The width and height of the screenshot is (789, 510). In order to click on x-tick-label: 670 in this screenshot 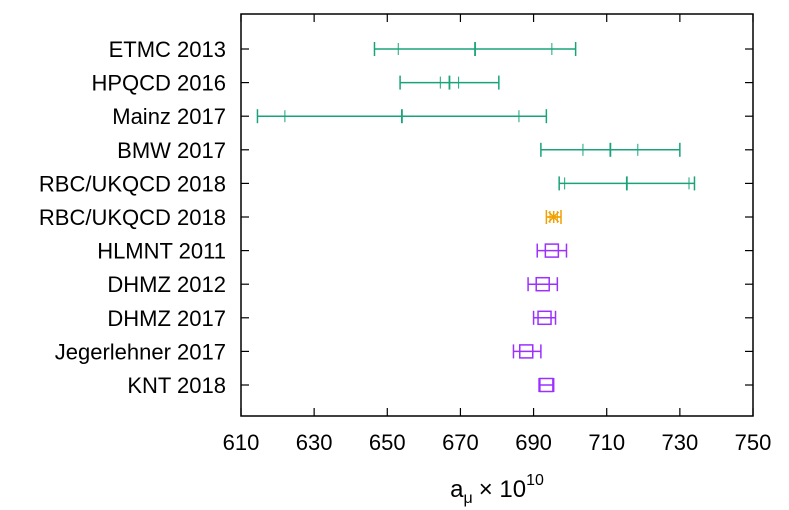, I will do `click(460, 442)`.